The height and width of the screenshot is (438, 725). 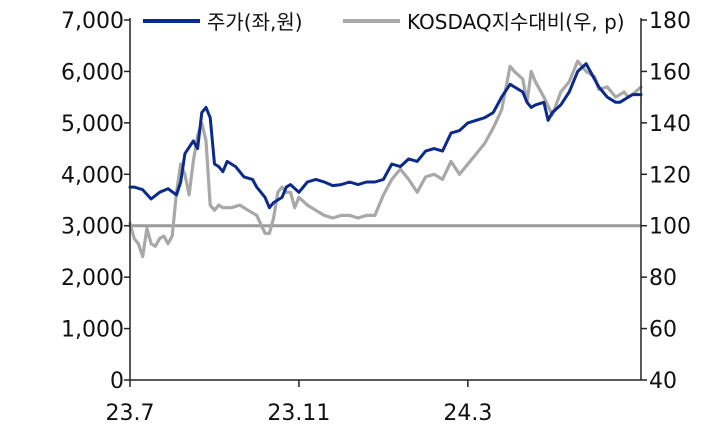 I want to click on right-tick-label: 120, so click(x=670, y=175).